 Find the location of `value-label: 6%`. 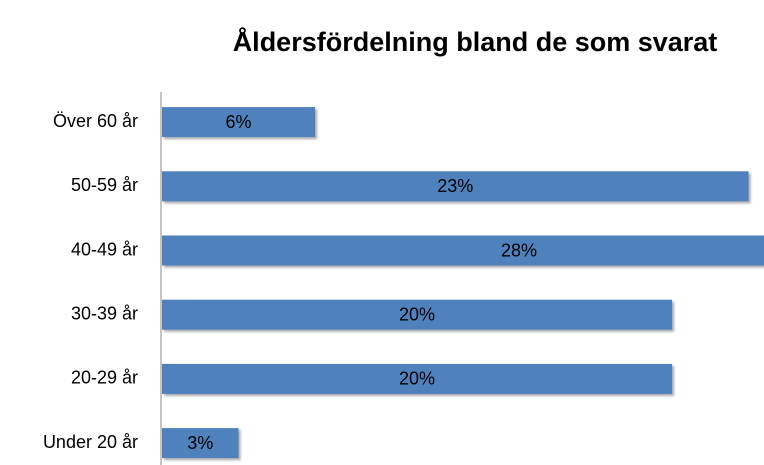

value-label: 6% is located at coordinates (238, 122).